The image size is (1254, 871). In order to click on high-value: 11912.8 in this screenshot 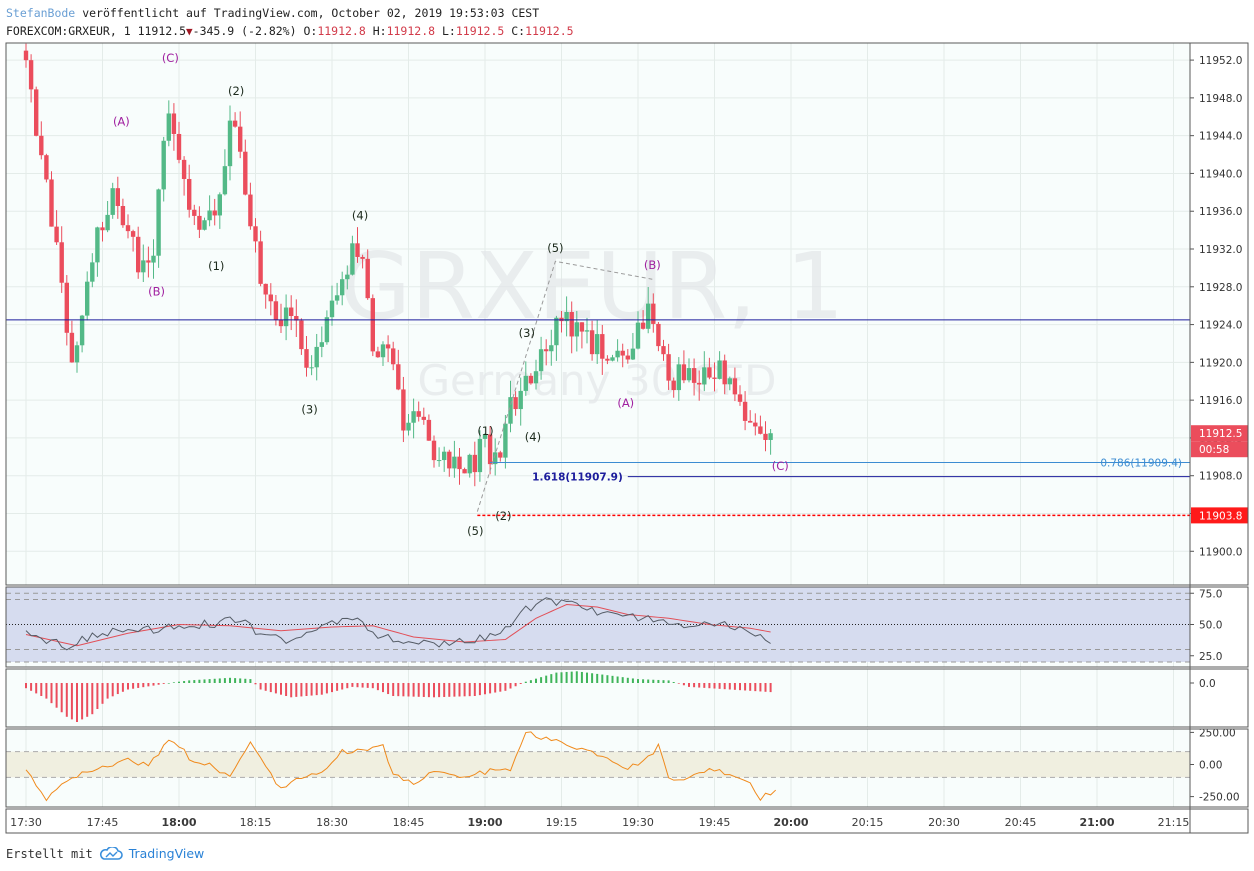, I will do `click(411, 31)`.